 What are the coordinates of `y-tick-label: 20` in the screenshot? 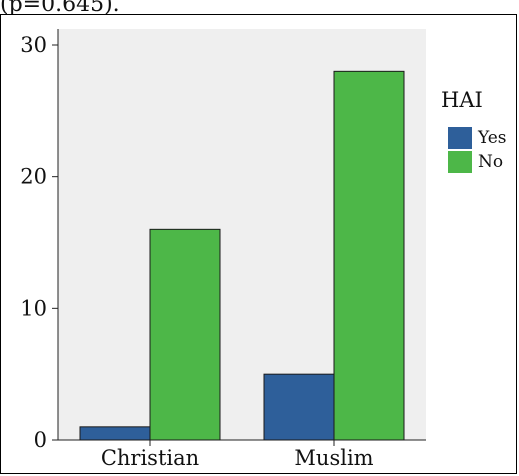 It's located at (33, 177).